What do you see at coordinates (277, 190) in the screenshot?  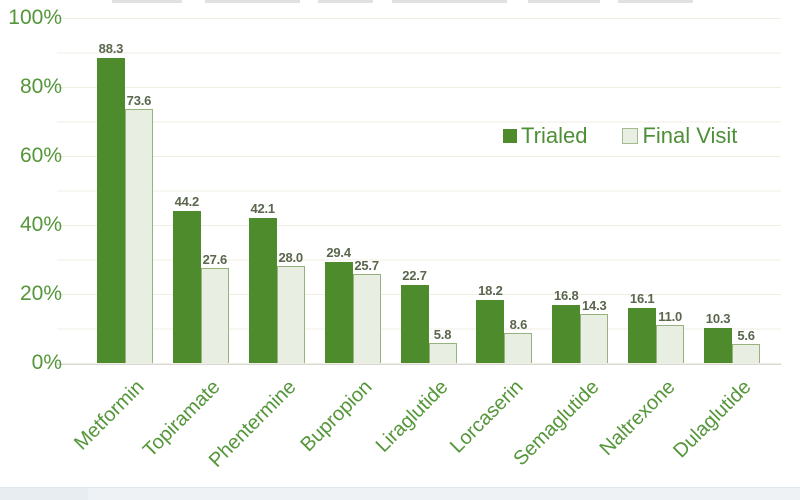 I see `bar-group-phentermine: 42.1 28.0` at bounding box center [277, 190].